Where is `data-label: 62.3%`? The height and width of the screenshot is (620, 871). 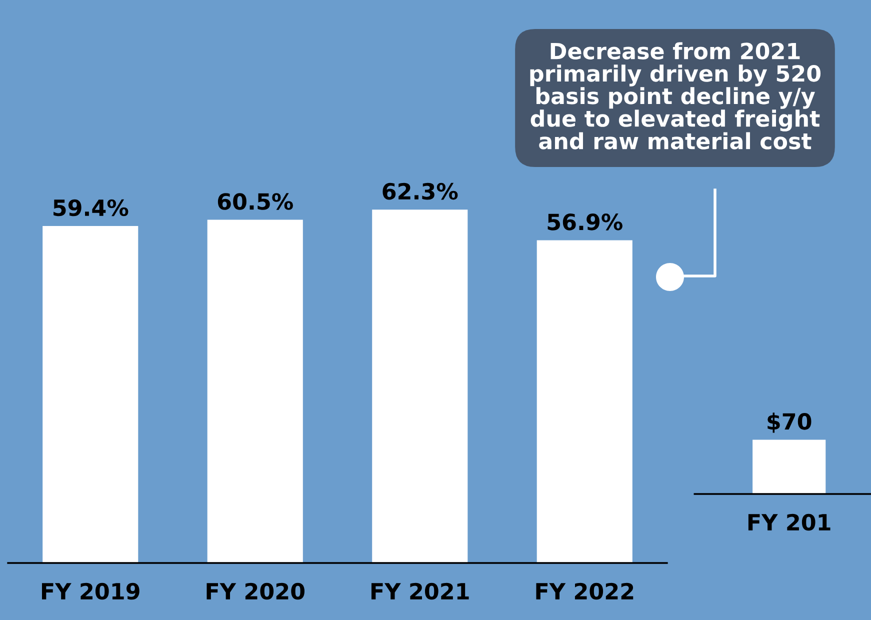
data-label: 62.3% is located at coordinates (420, 191).